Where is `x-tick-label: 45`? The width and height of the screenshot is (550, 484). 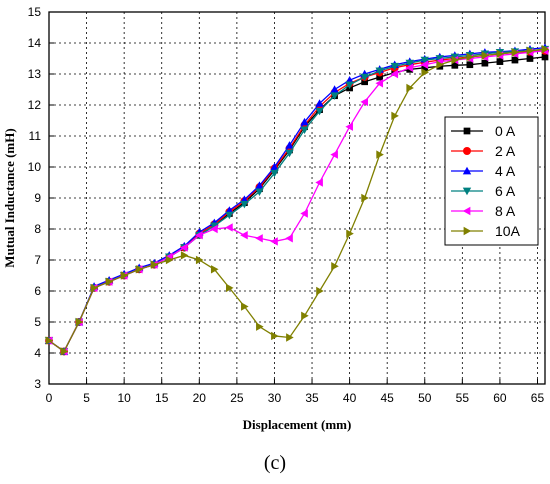 x-tick-label: 45 is located at coordinates (388, 398).